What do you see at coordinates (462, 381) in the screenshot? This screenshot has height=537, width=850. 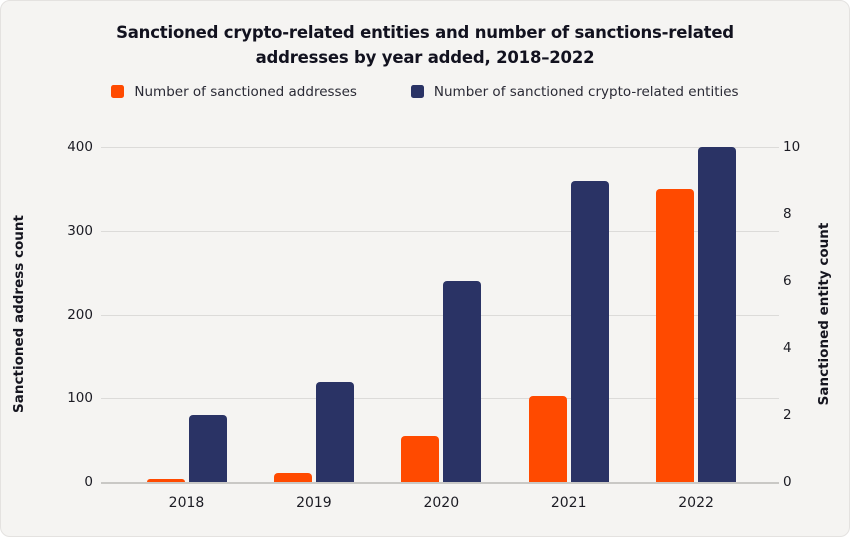 I see `bar-entities-2020` at bounding box center [462, 381].